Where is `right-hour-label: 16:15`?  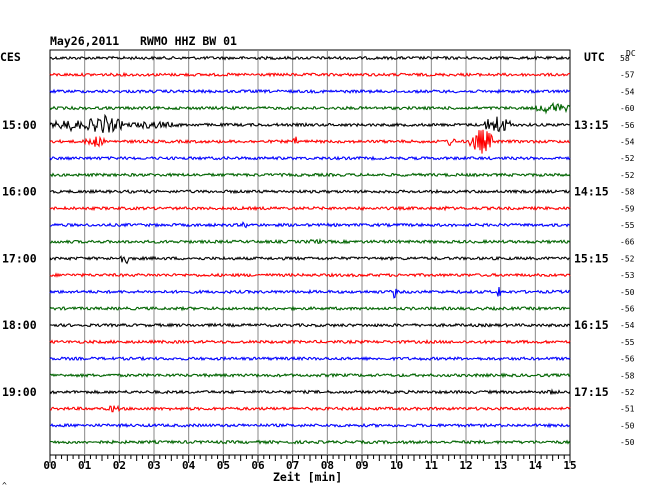 right-hour-label: 16:15 is located at coordinates (591, 325).